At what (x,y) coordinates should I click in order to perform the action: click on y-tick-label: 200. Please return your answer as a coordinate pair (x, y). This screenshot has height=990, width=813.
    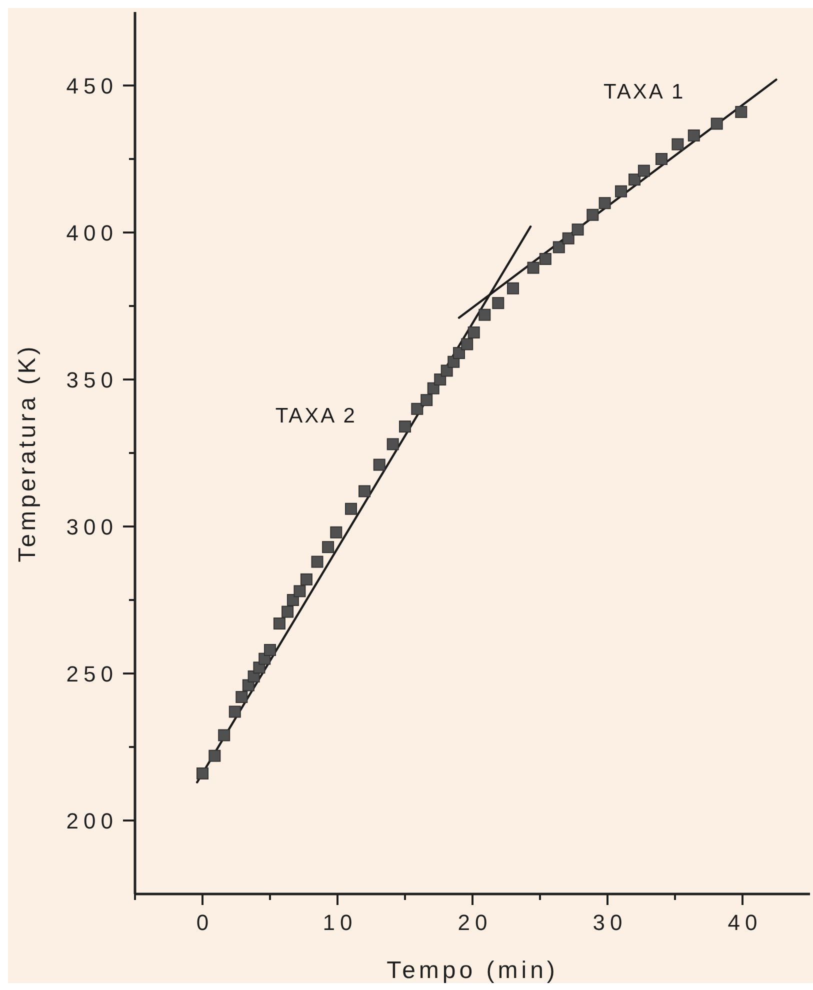
    Looking at the image, I should click on (92, 820).